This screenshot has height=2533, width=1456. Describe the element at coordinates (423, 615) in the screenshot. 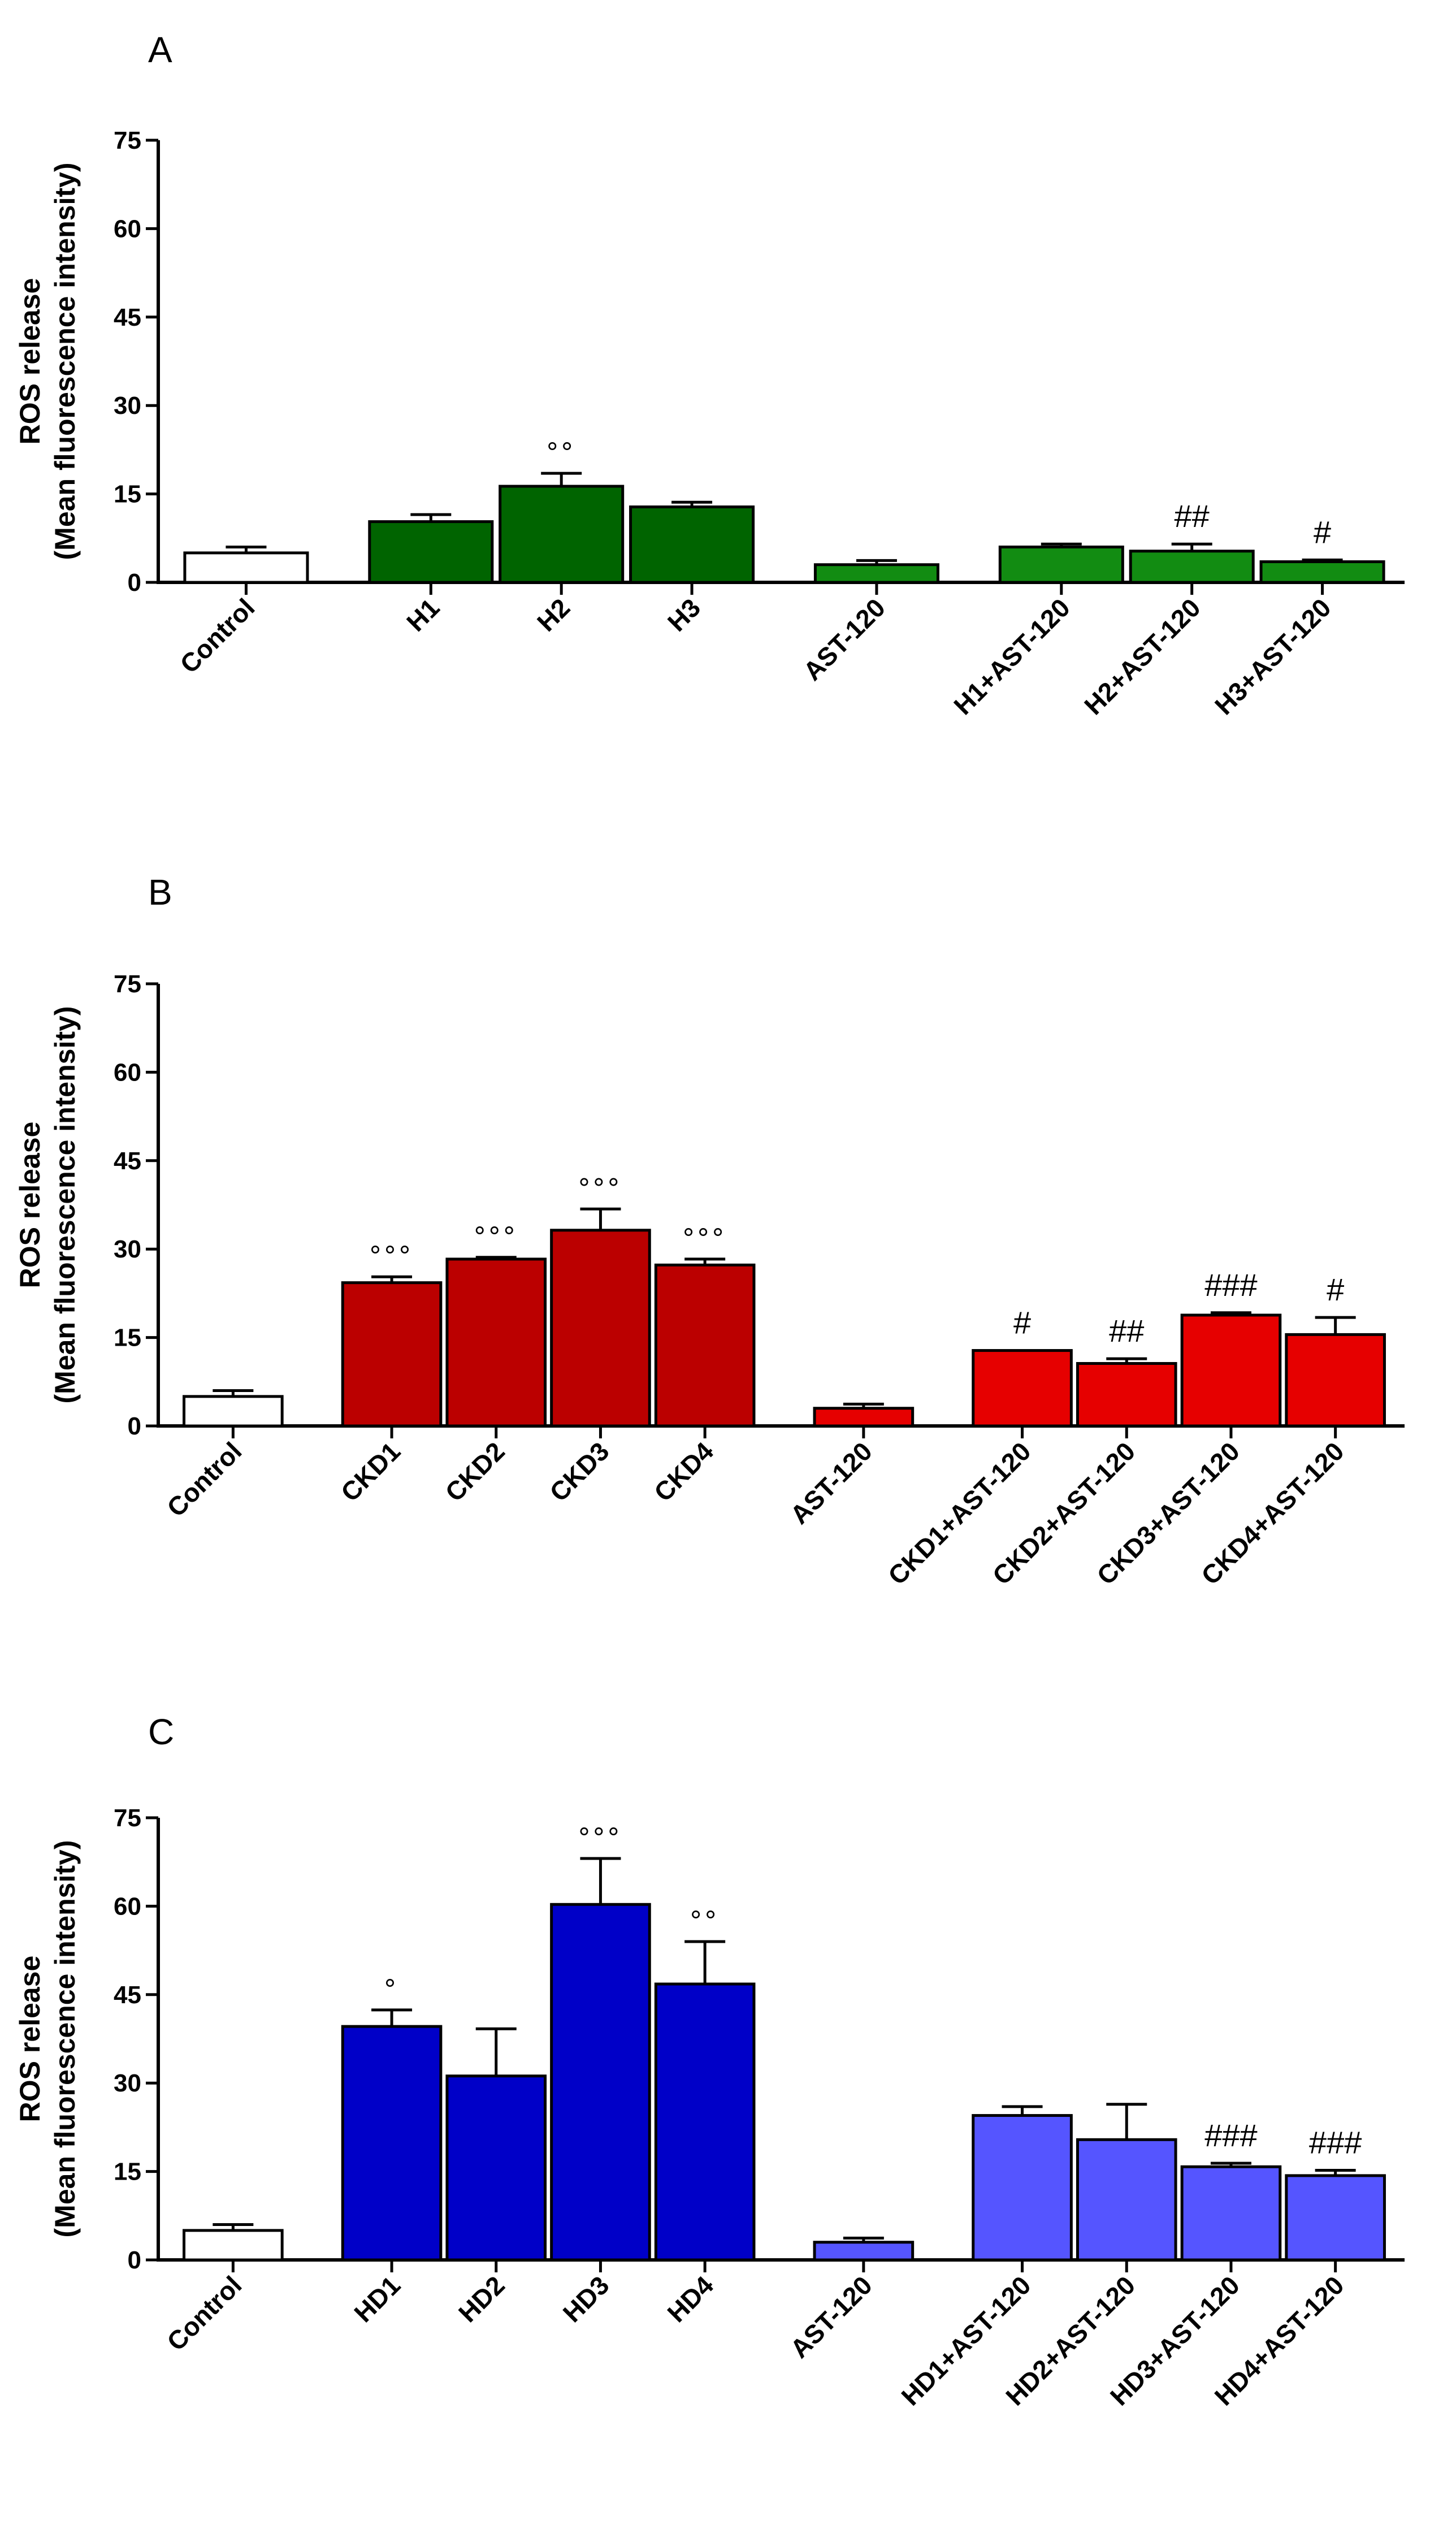

I see `category-label: H1` at that location.